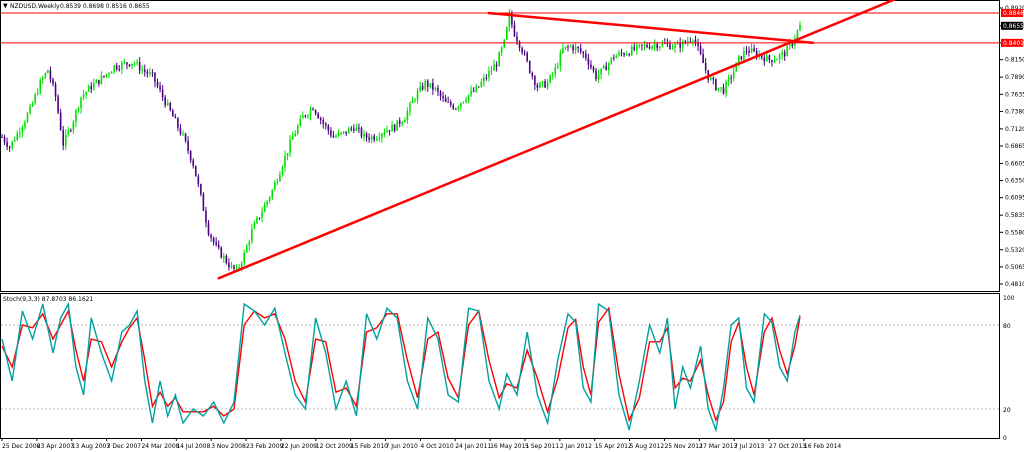  What do you see at coordinates (787, 446) in the screenshot?
I see `x-tick-label: 27 Oct 2013` at bounding box center [787, 446].